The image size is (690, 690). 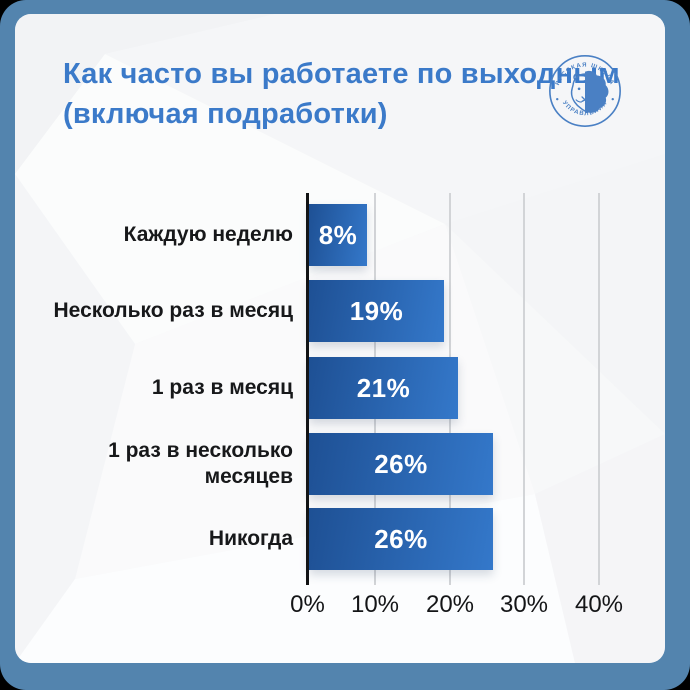 I want to click on bar-3: 26%, so click(x=401, y=464).